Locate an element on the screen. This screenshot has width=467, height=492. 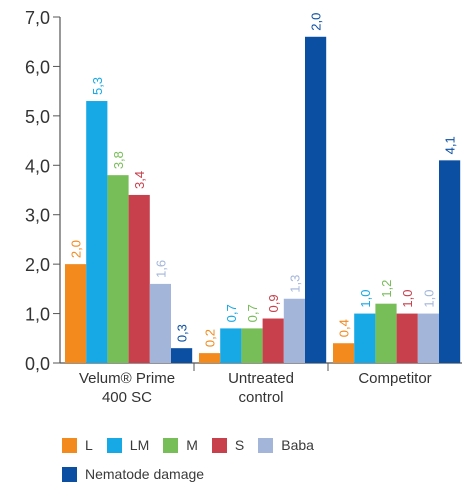
legend-label-l: L is located at coordinates (89, 445).